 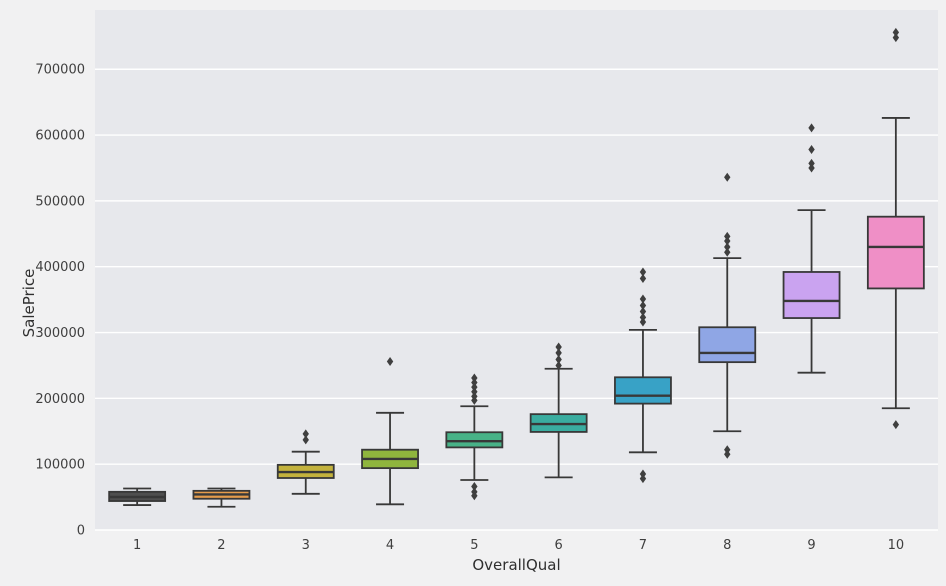 What do you see at coordinates (60, 70) in the screenshot?
I see `y-tick-label: 700000` at bounding box center [60, 70].